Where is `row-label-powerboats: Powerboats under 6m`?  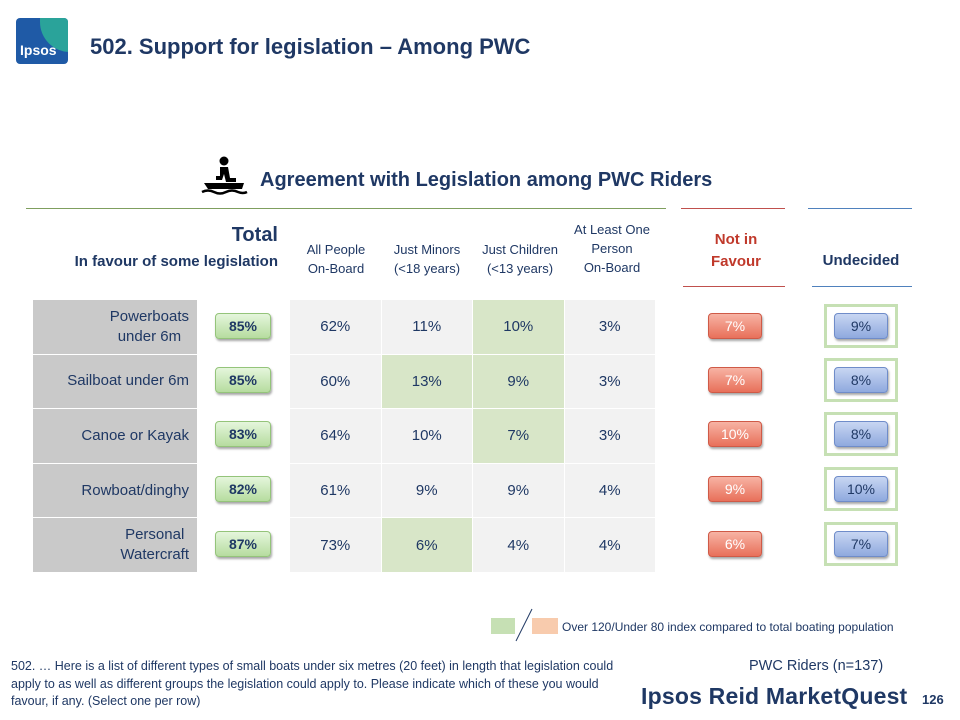
row-label-powerboats: Powerboats under 6m is located at coordinates (115, 327).